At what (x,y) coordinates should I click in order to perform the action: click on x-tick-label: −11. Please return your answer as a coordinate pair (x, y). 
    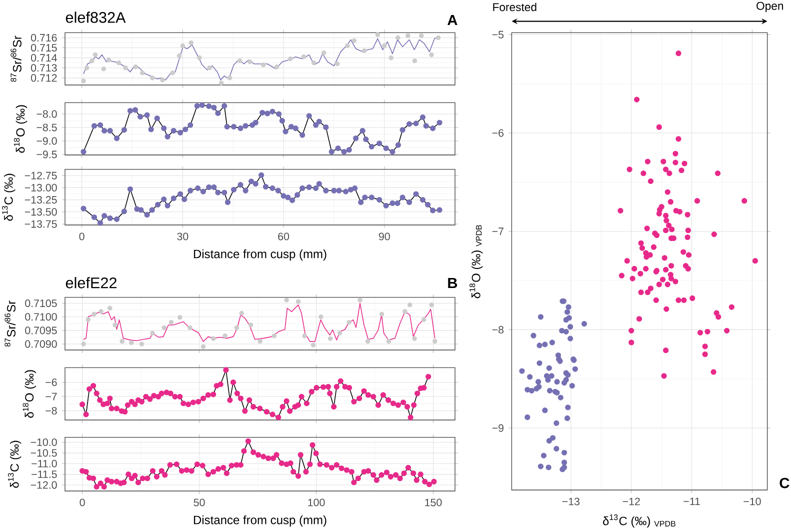
    Looking at the image, I should click on (692, 502).